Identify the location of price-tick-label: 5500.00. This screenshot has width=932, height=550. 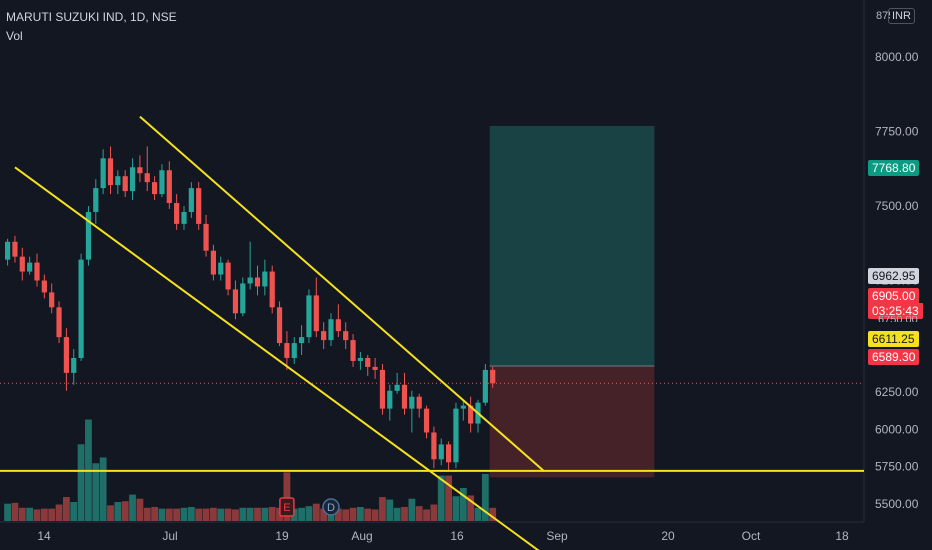
(897, 504).